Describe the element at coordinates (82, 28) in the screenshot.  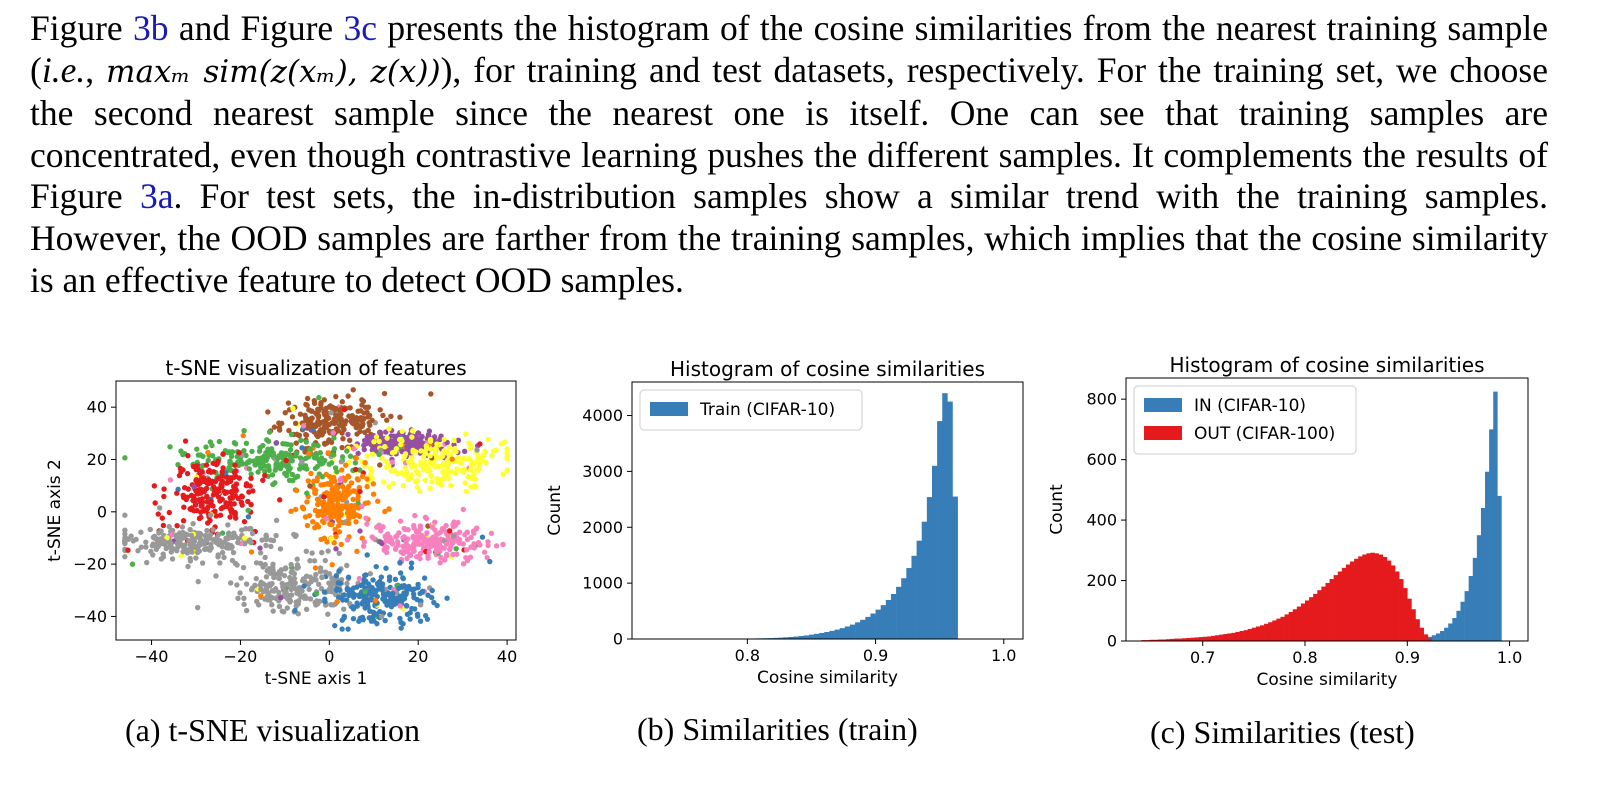
I see `paragraph-text: Figure` at that location.